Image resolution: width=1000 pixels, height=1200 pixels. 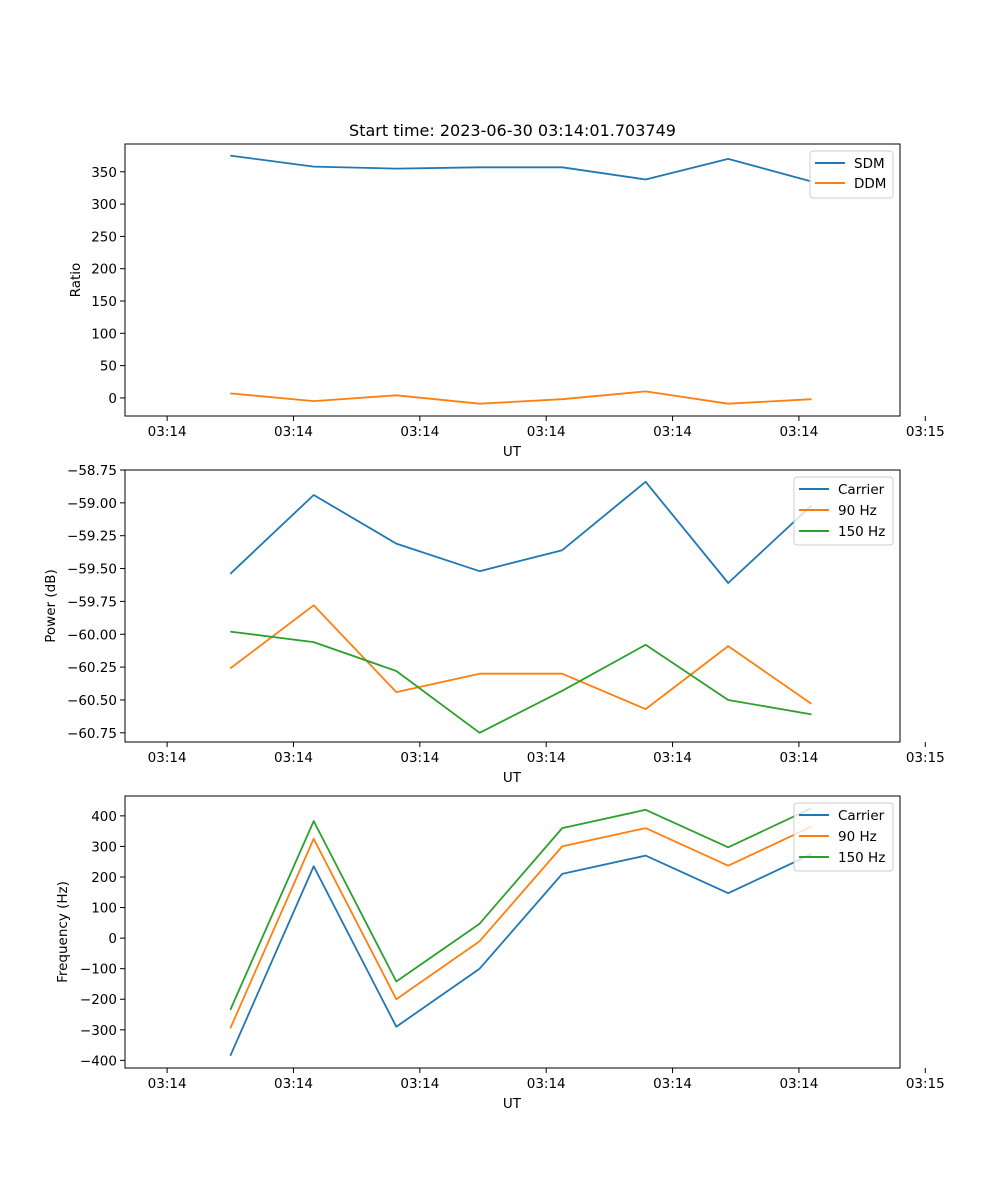 I want to click on y-axis-label: Ratio, so click(x=76, y=280).